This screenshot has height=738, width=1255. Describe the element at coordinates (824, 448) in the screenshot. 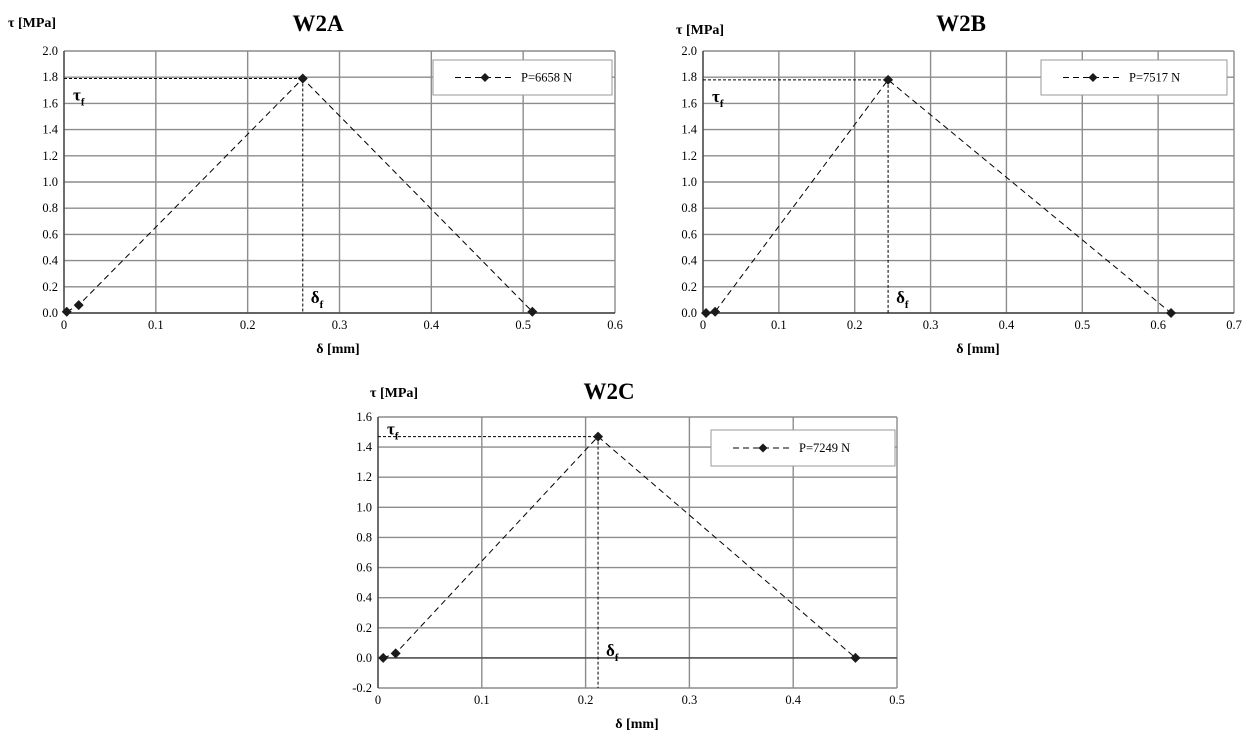

I see `legend-label: P=7249 N` at that location.